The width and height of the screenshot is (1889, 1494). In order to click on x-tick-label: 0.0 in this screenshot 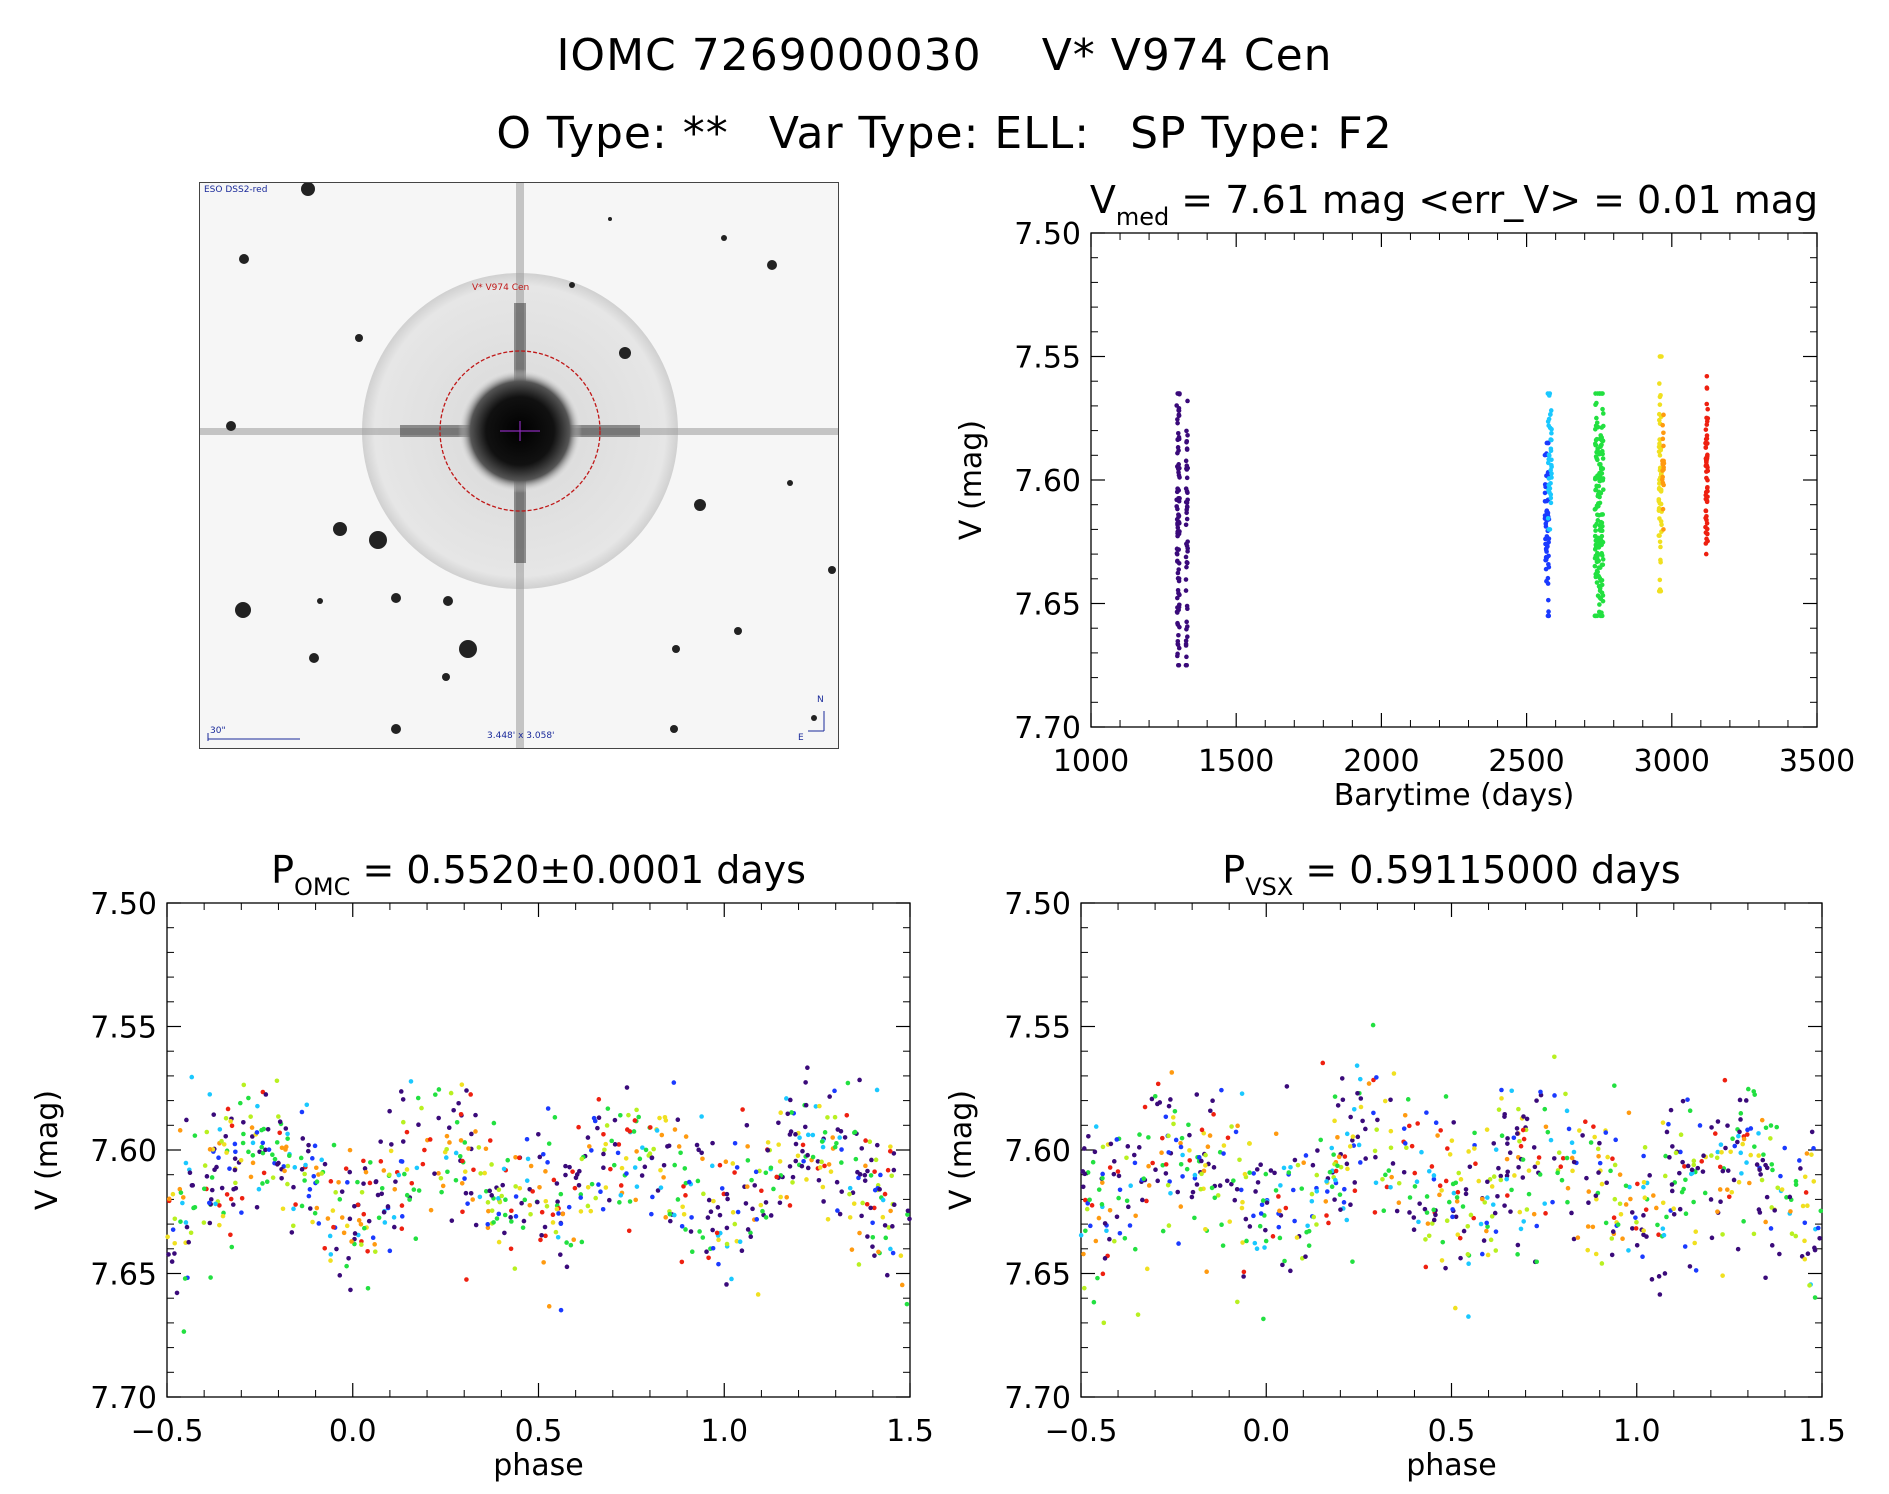, I will do `click(353, 1431)`.